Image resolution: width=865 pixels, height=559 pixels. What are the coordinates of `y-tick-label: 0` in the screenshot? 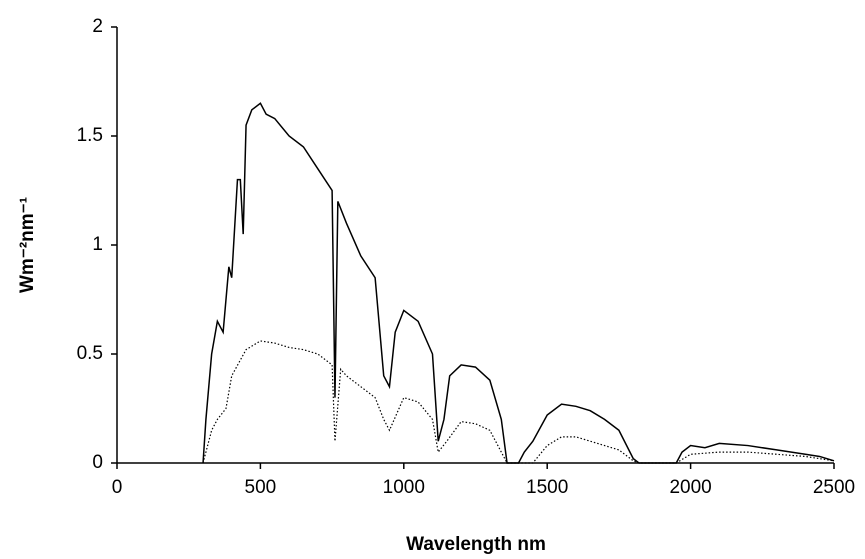 It's located at (97, 462).